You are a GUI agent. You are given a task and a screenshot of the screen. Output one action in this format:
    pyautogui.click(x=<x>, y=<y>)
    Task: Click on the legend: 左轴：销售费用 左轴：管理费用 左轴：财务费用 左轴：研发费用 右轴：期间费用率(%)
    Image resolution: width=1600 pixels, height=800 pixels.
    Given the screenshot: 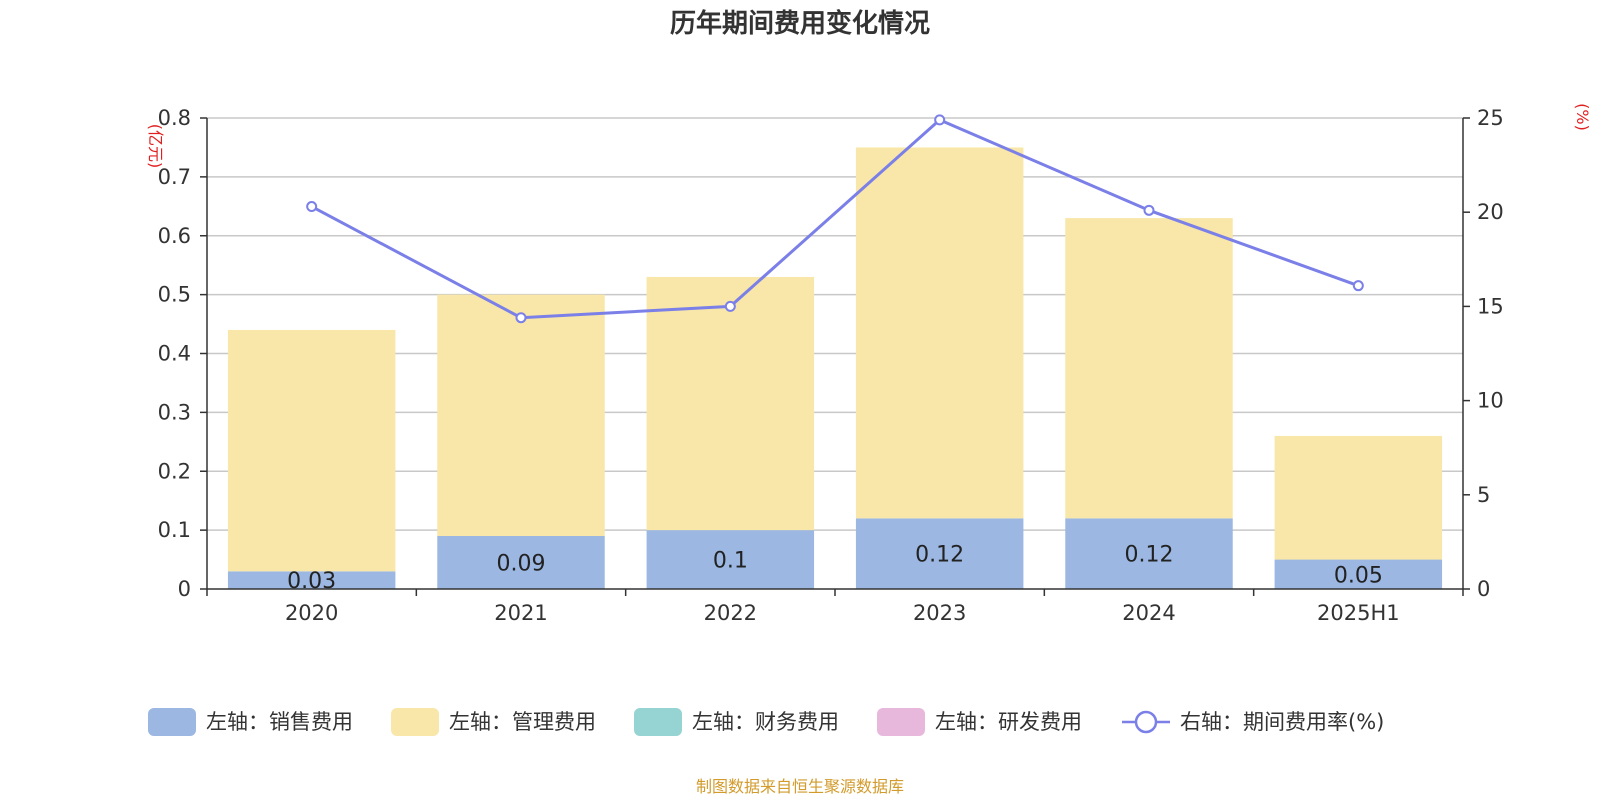 What is the action you would take?
    pyautogui.click(x=766, y=722)
    